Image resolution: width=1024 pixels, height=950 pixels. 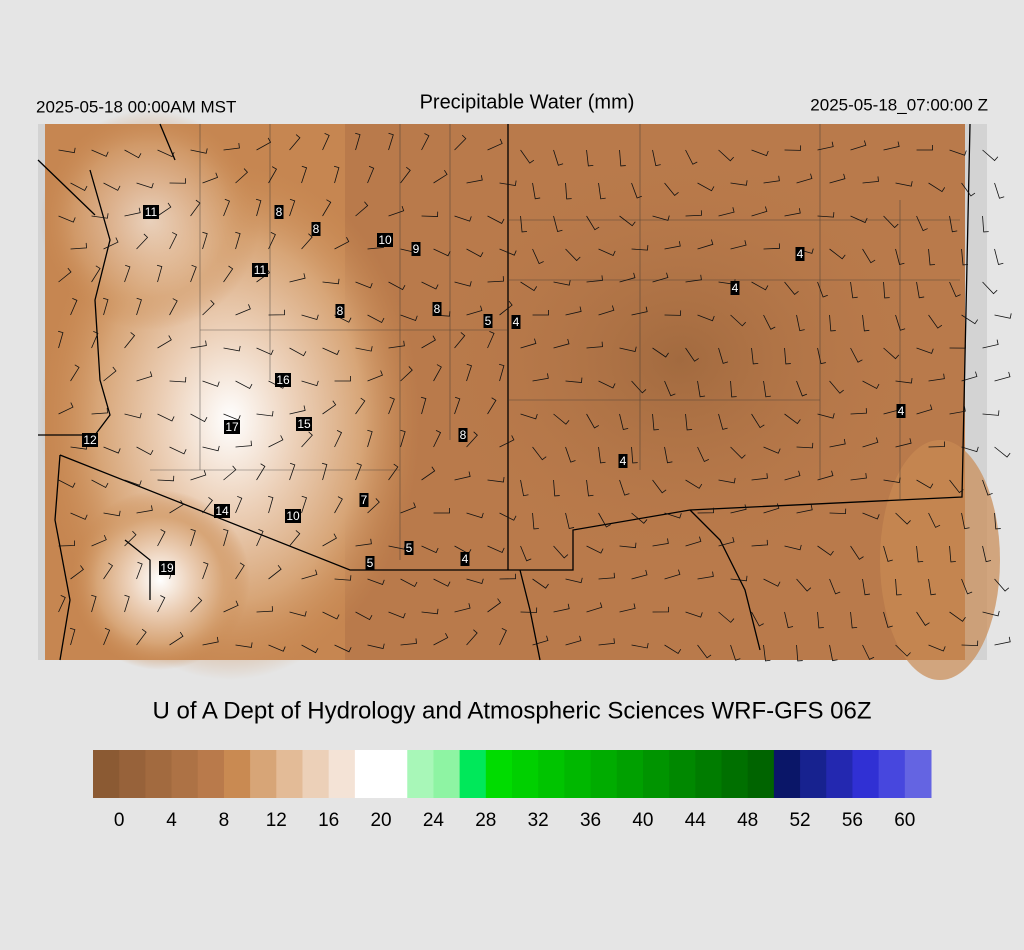 What do you see at coordinates (90, 440) in the screenshot?
I see `station-value: 12` at bounding box center [90, 440].